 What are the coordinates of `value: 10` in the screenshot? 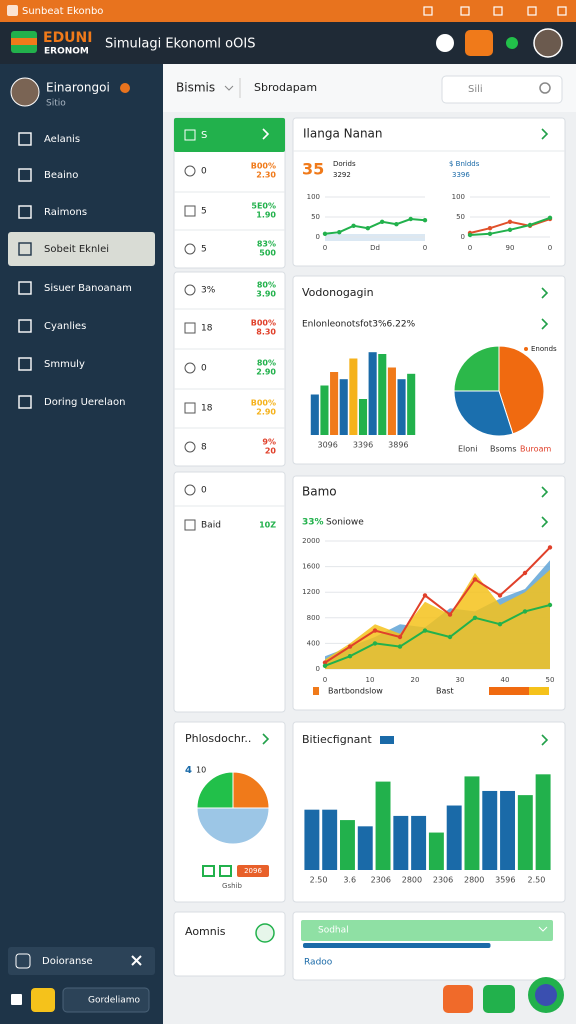 It's located at (201, 770).